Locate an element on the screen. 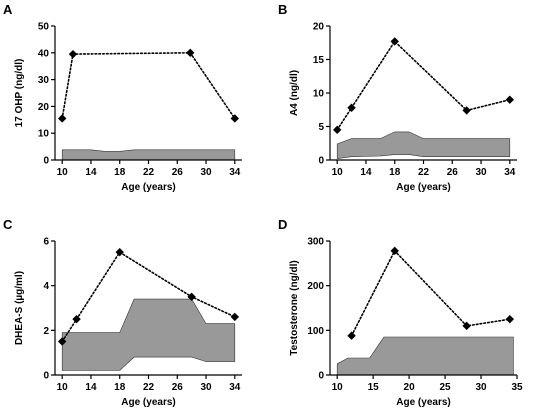 The image size is (550, 414). y-tick-label: 200 is located at coordinates (315, 286).